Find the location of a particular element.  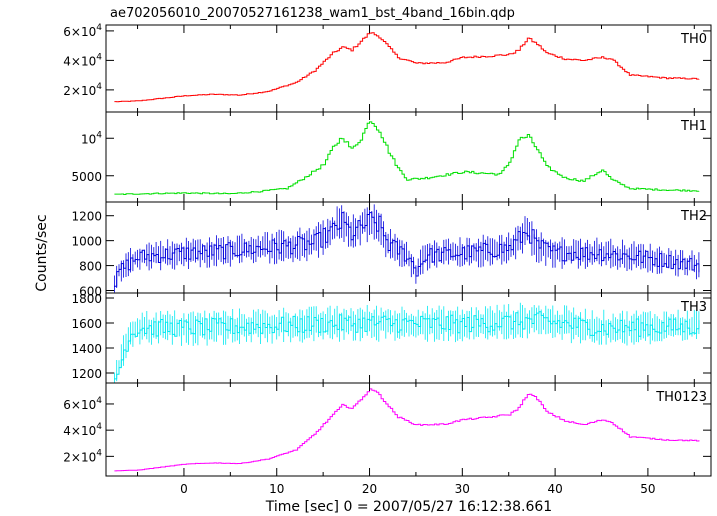

x-tick-label: 20 is located at coordinates (369, 489).